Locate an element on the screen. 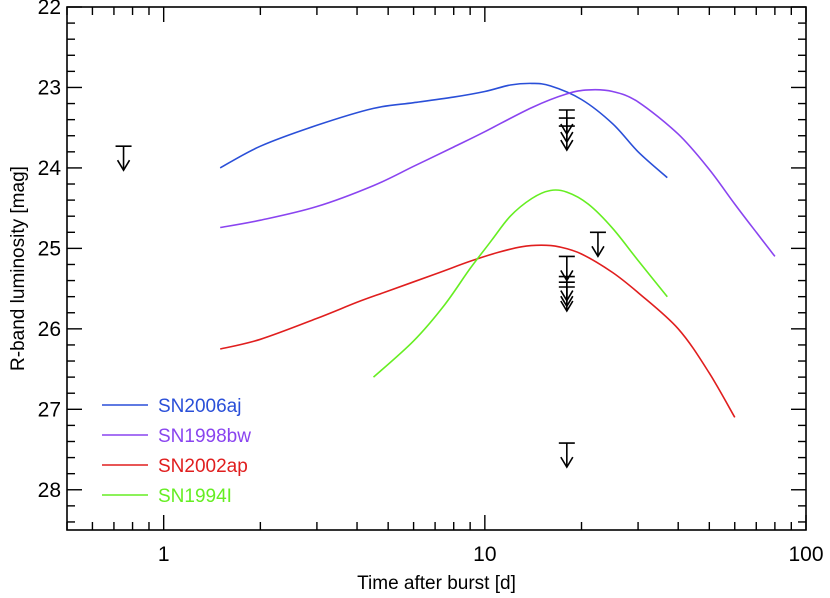 The width and height of the screenshot is (830, 598). x-axis-title: Time after burst [d] is located at coordinates (436, 583).